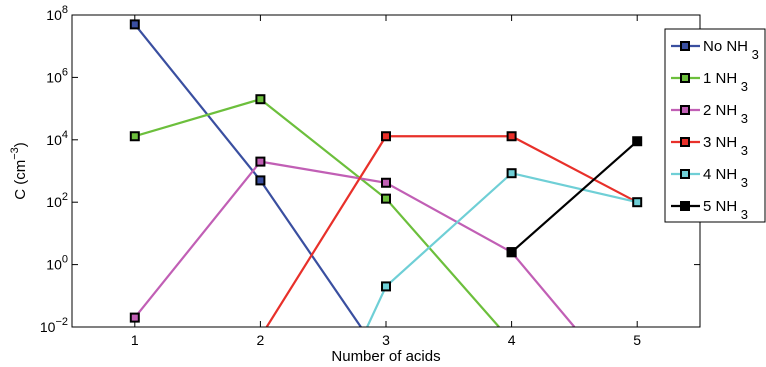 The width and height of the screenshot is (766, 367). What do you see at coordinates (57, 263) in the screenshot?
I see `y-tick-label: 10⁰` at bounding box center [57, 263].